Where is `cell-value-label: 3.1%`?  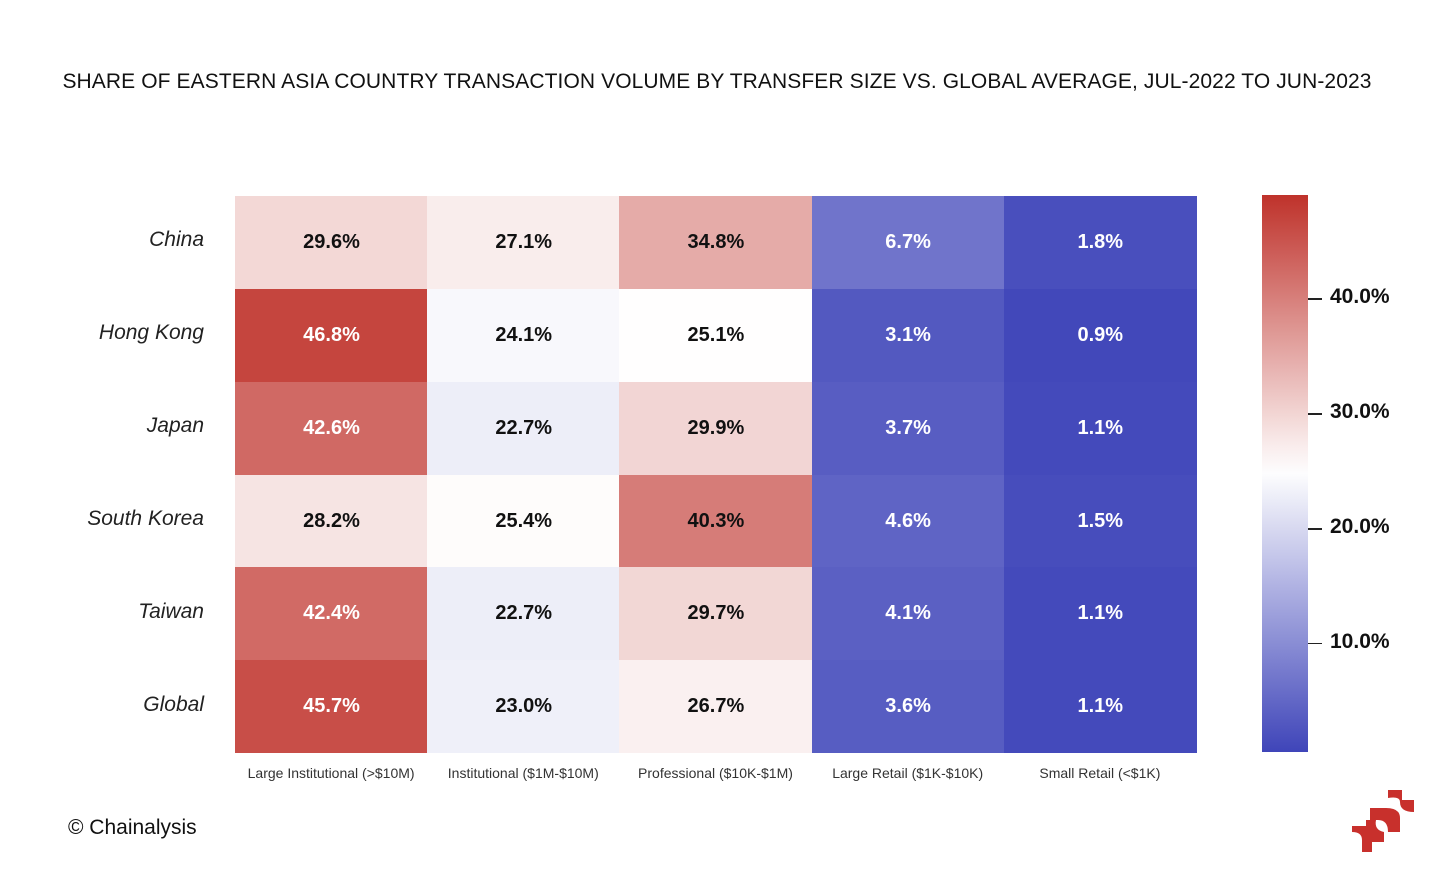
cell-value-label: 3.1% is located at coordinates (908, 334).